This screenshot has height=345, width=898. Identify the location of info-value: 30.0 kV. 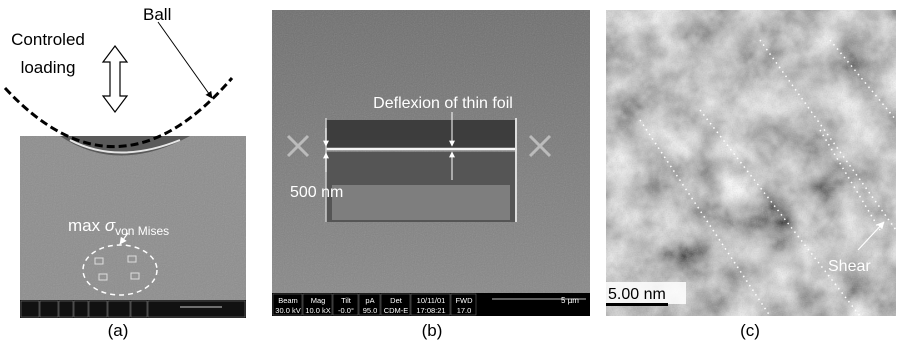
(287, 310).